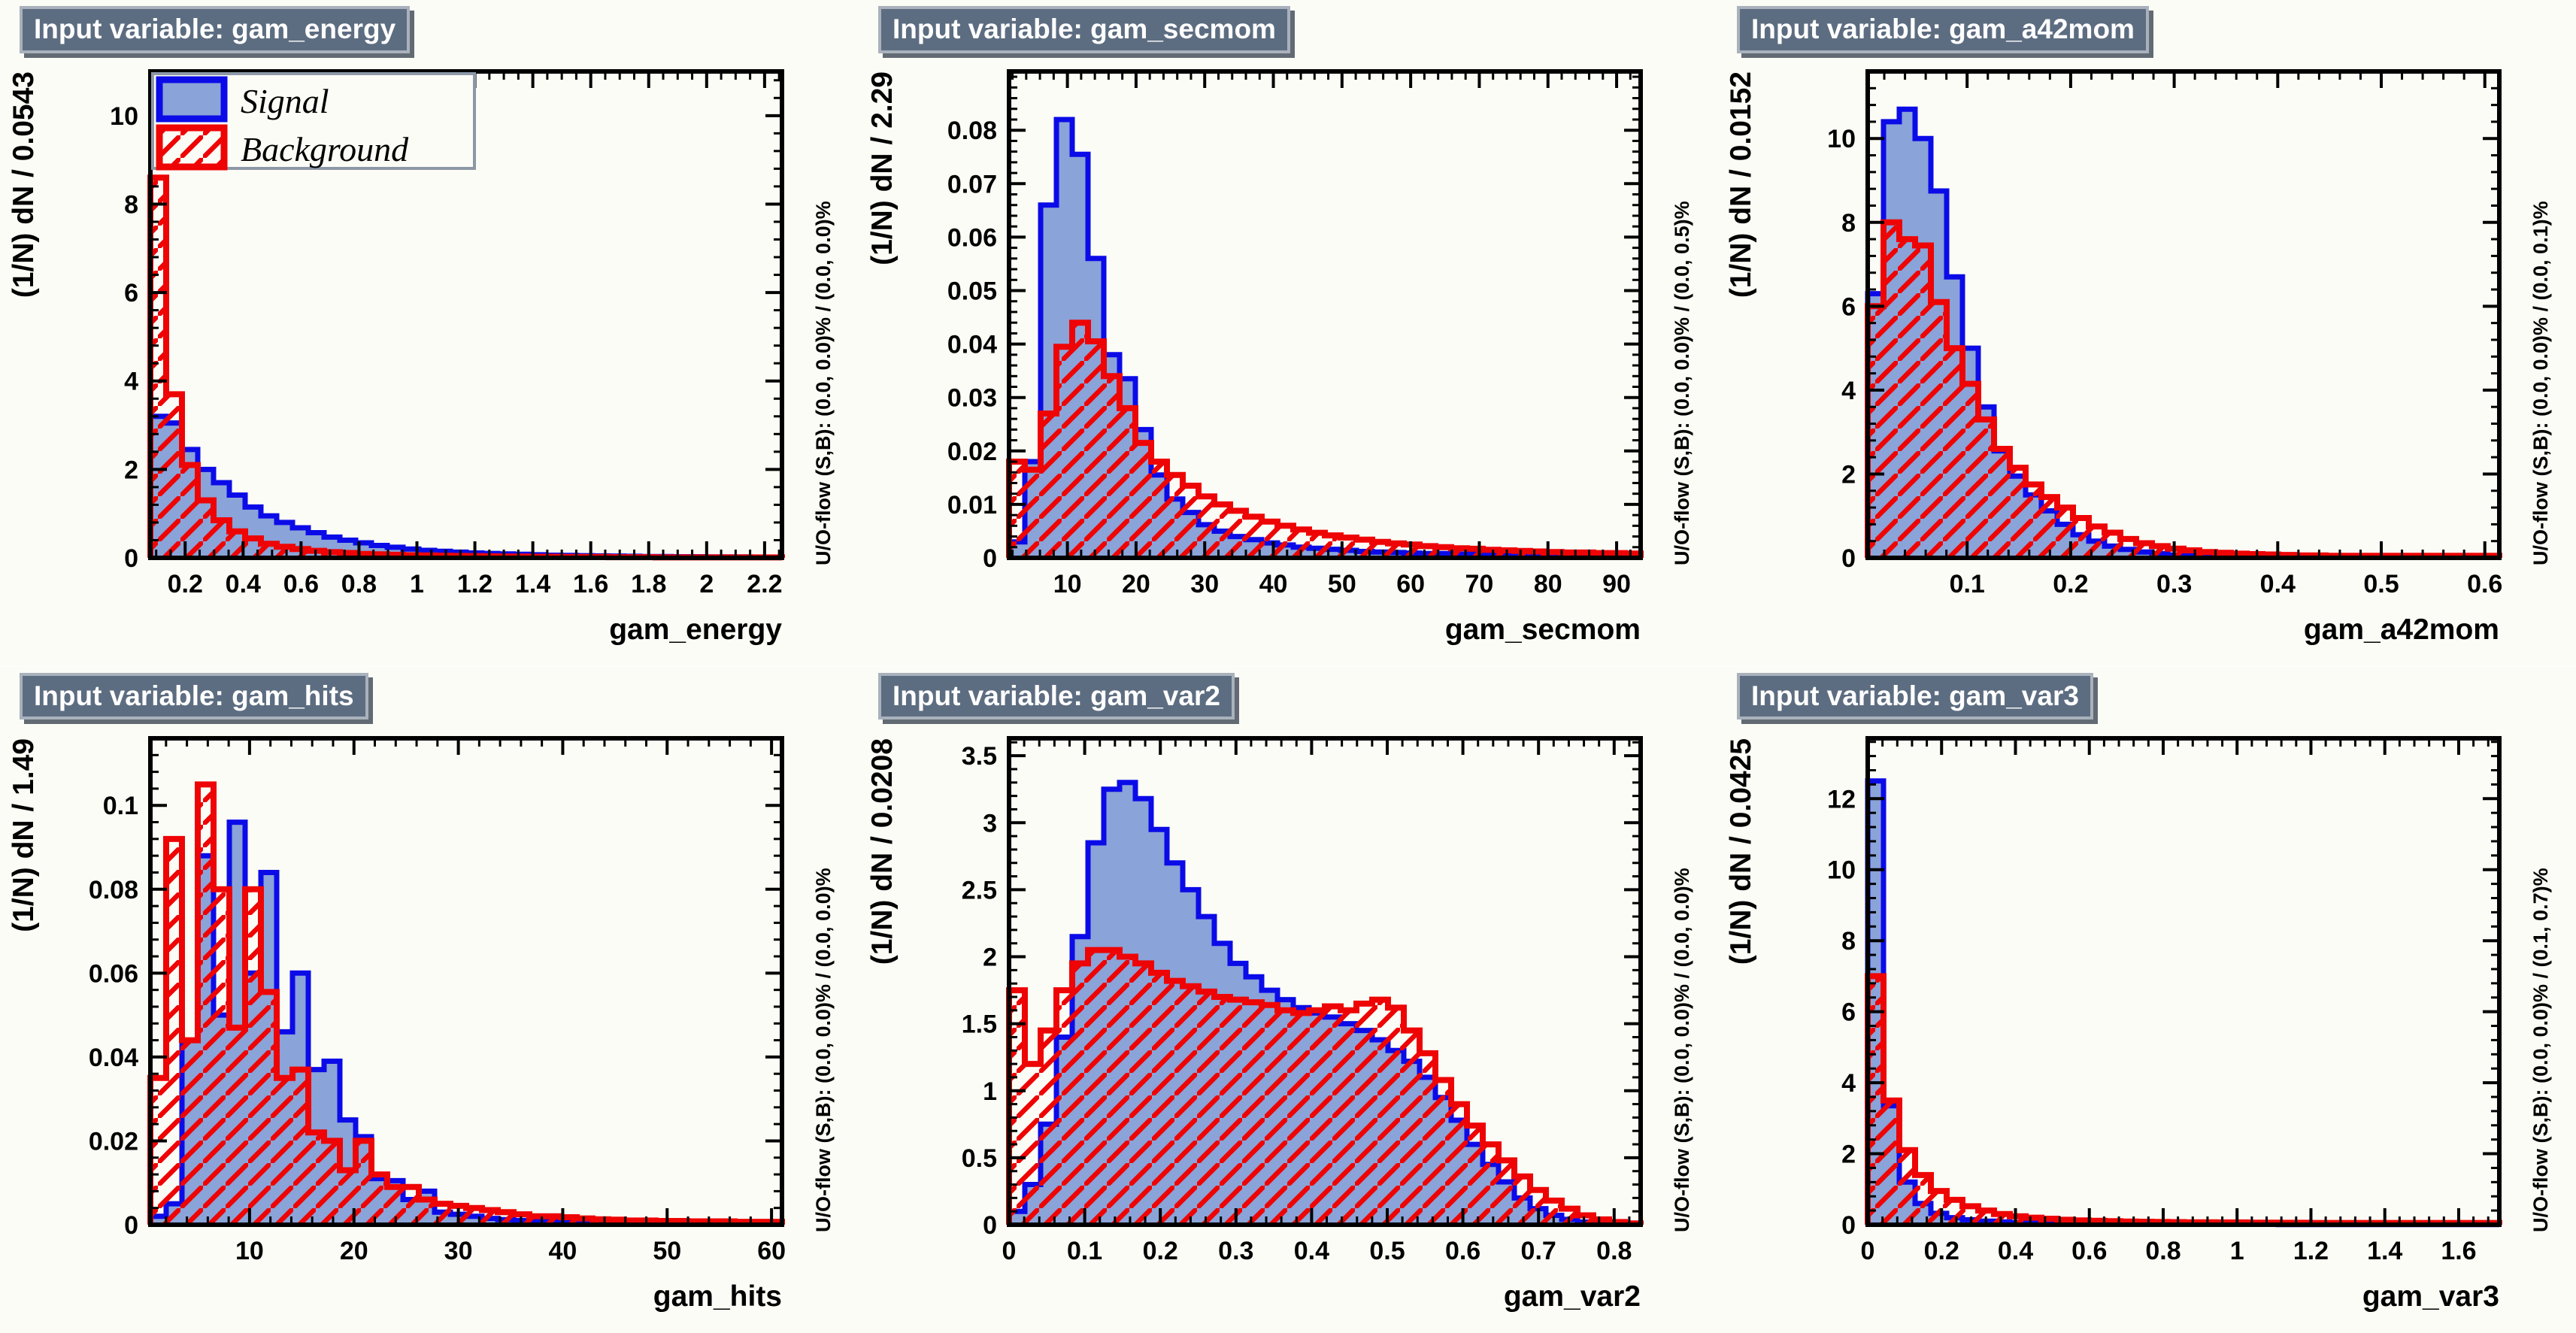  I want to click on legend-background-label: Background, so click(325, 149).